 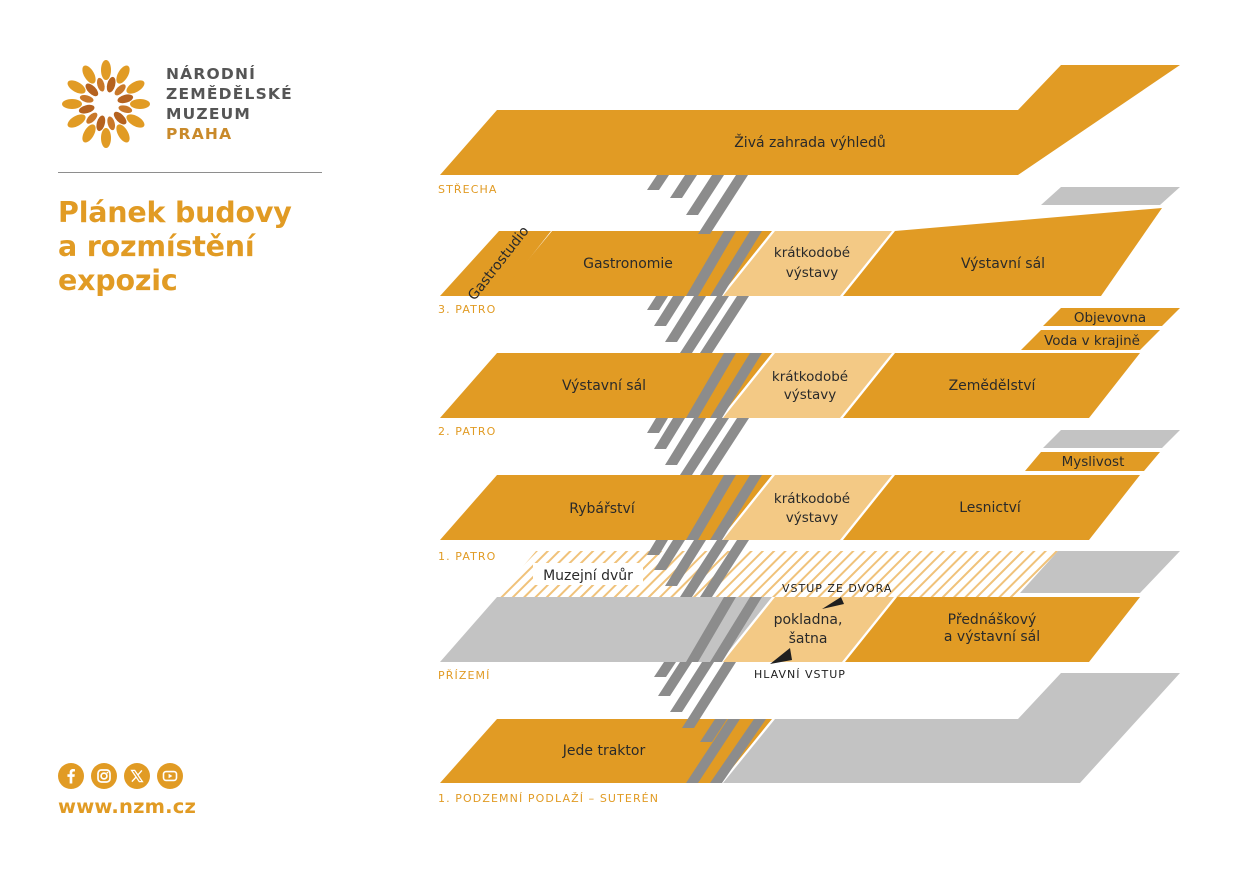 I want to click on x-icon, so click(x=137, y=776).